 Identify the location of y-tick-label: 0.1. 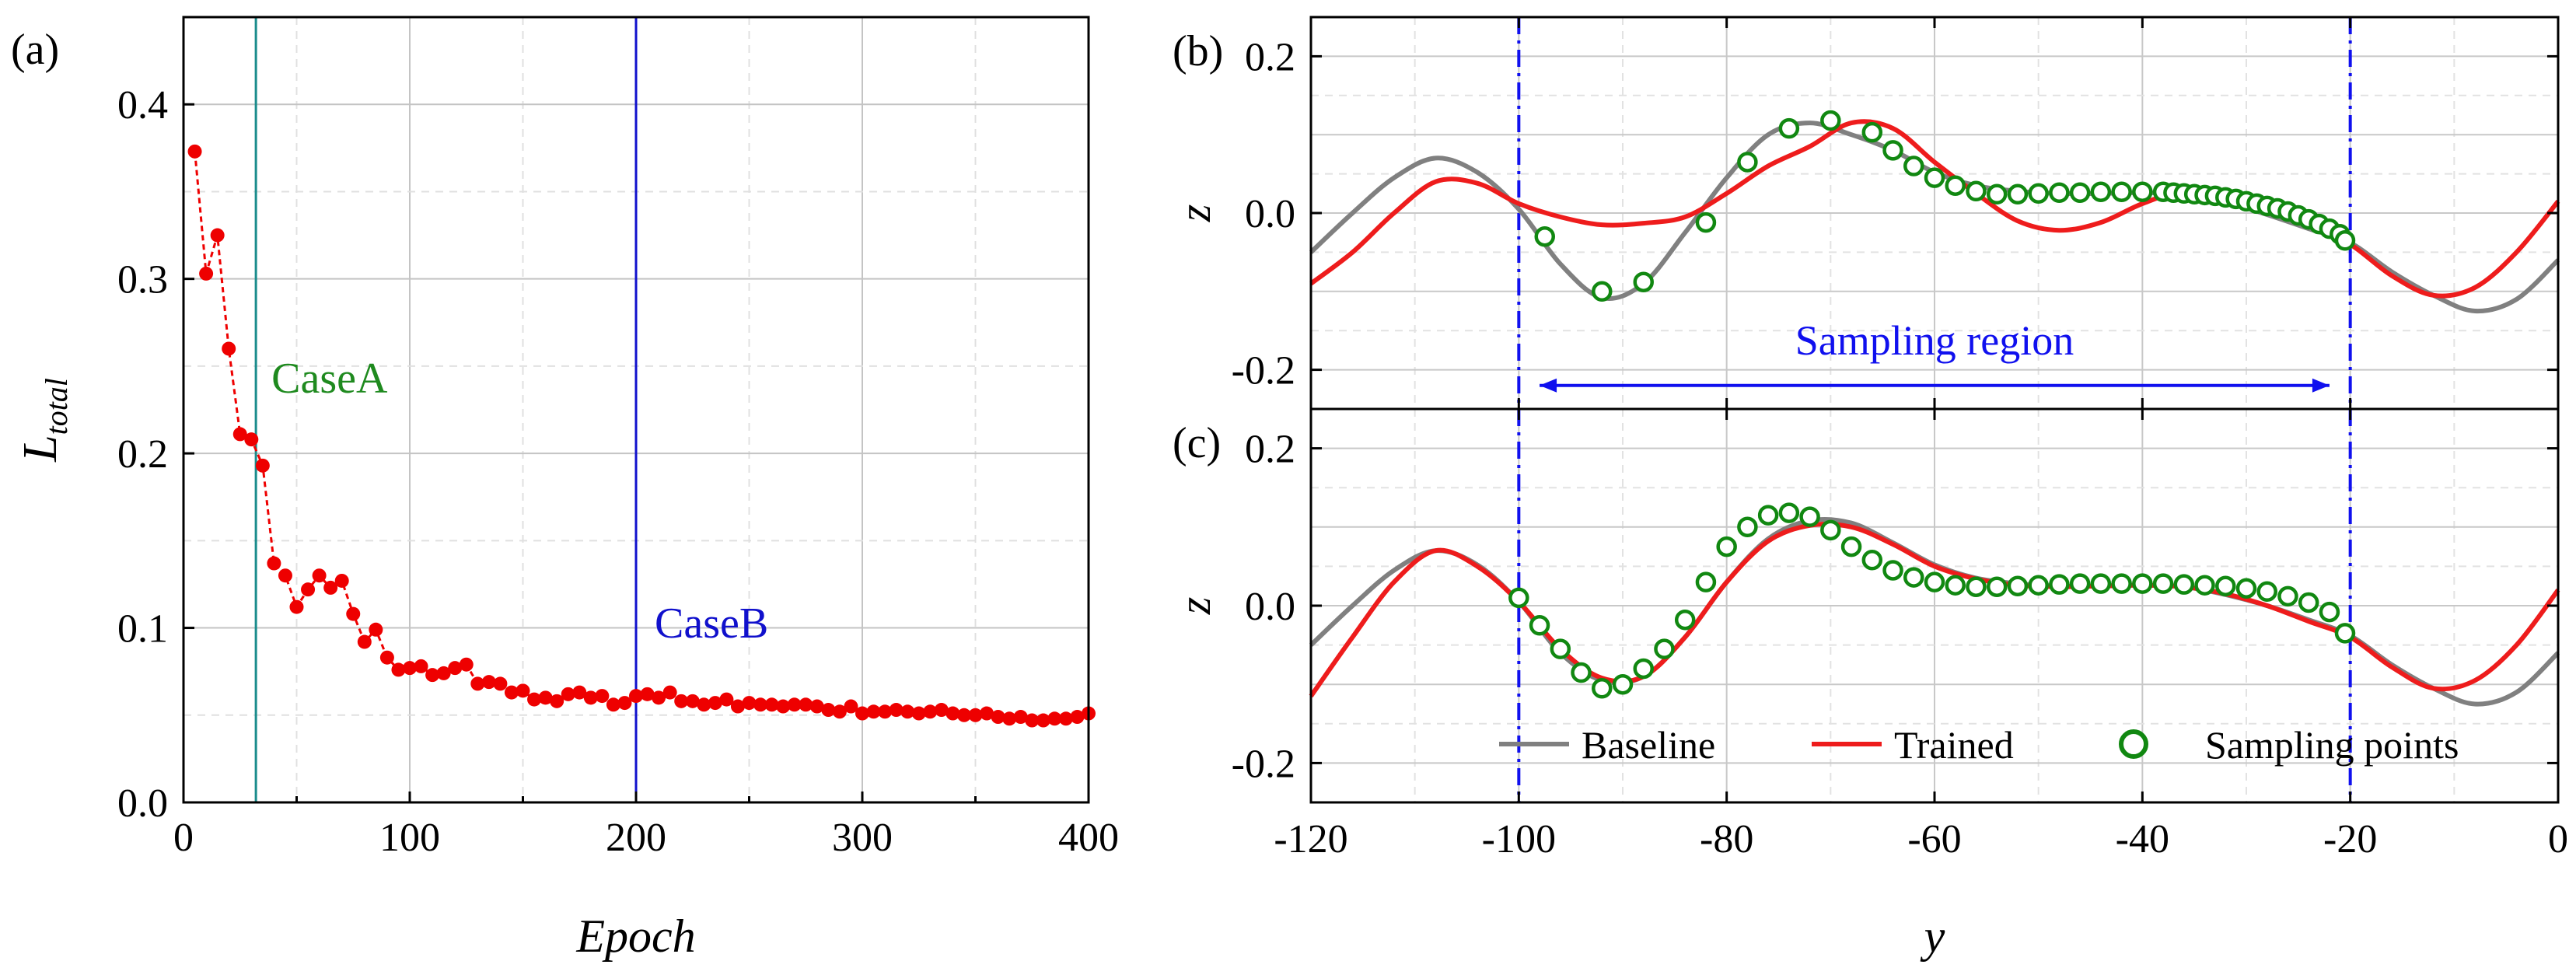
(142, 629).